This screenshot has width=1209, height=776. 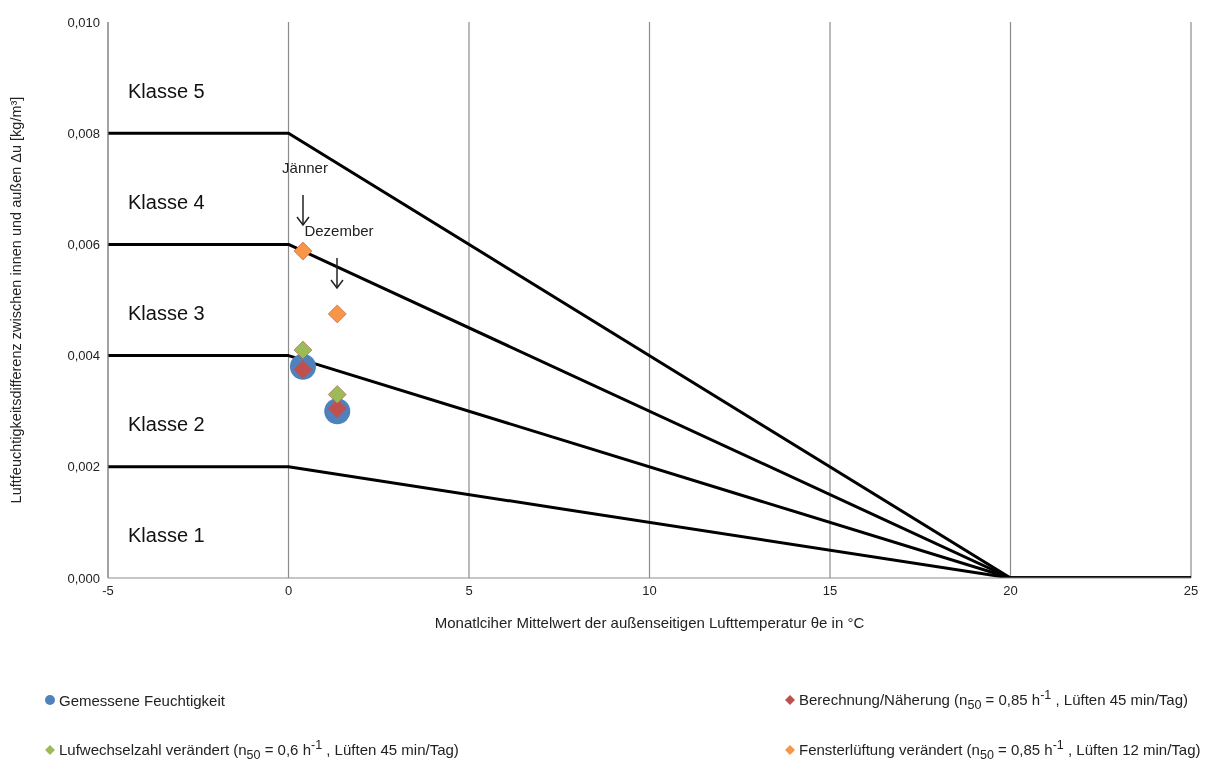 What do you see at coordinates (16, 300) in the screenshot?
I see `y-axis-title: Luftfeuchtigkeitsdifferenz zwischen innen und außen Δu [kg/m³]` at bounding box center [16, 300].